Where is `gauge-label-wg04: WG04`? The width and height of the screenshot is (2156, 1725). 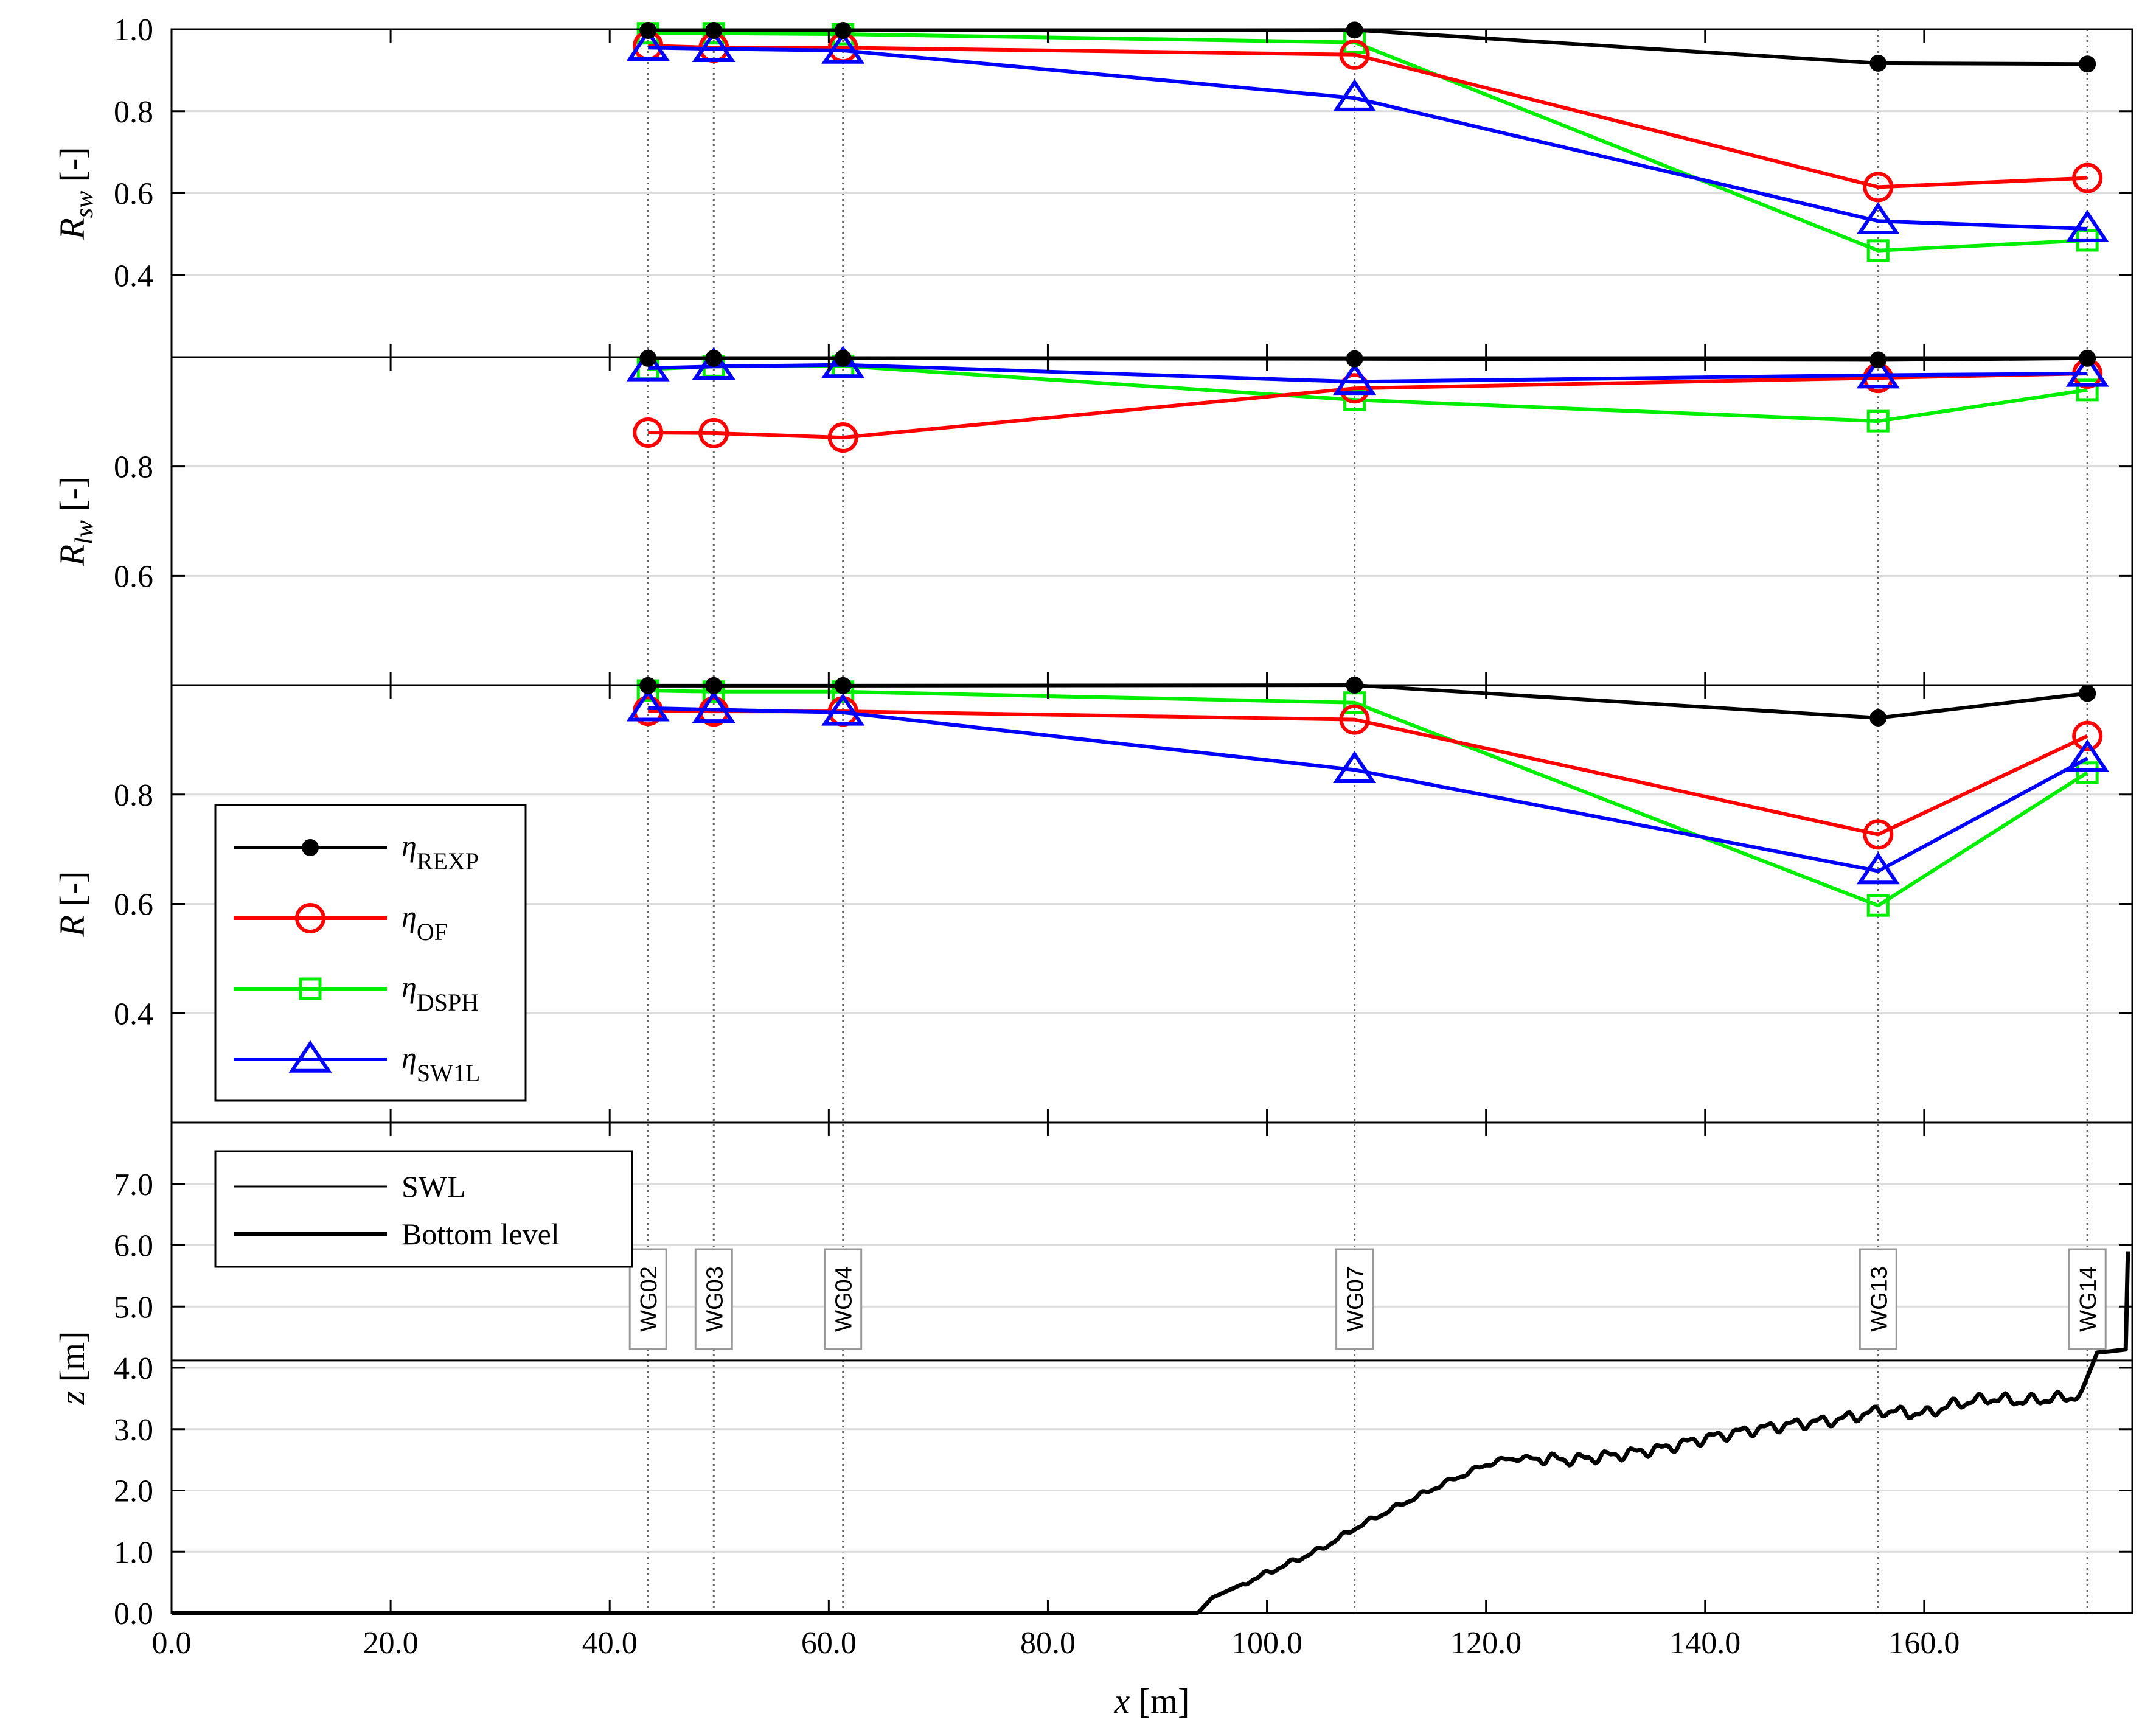 gauge-label-wg04: WG04 is located at coordinates (844, 1299).